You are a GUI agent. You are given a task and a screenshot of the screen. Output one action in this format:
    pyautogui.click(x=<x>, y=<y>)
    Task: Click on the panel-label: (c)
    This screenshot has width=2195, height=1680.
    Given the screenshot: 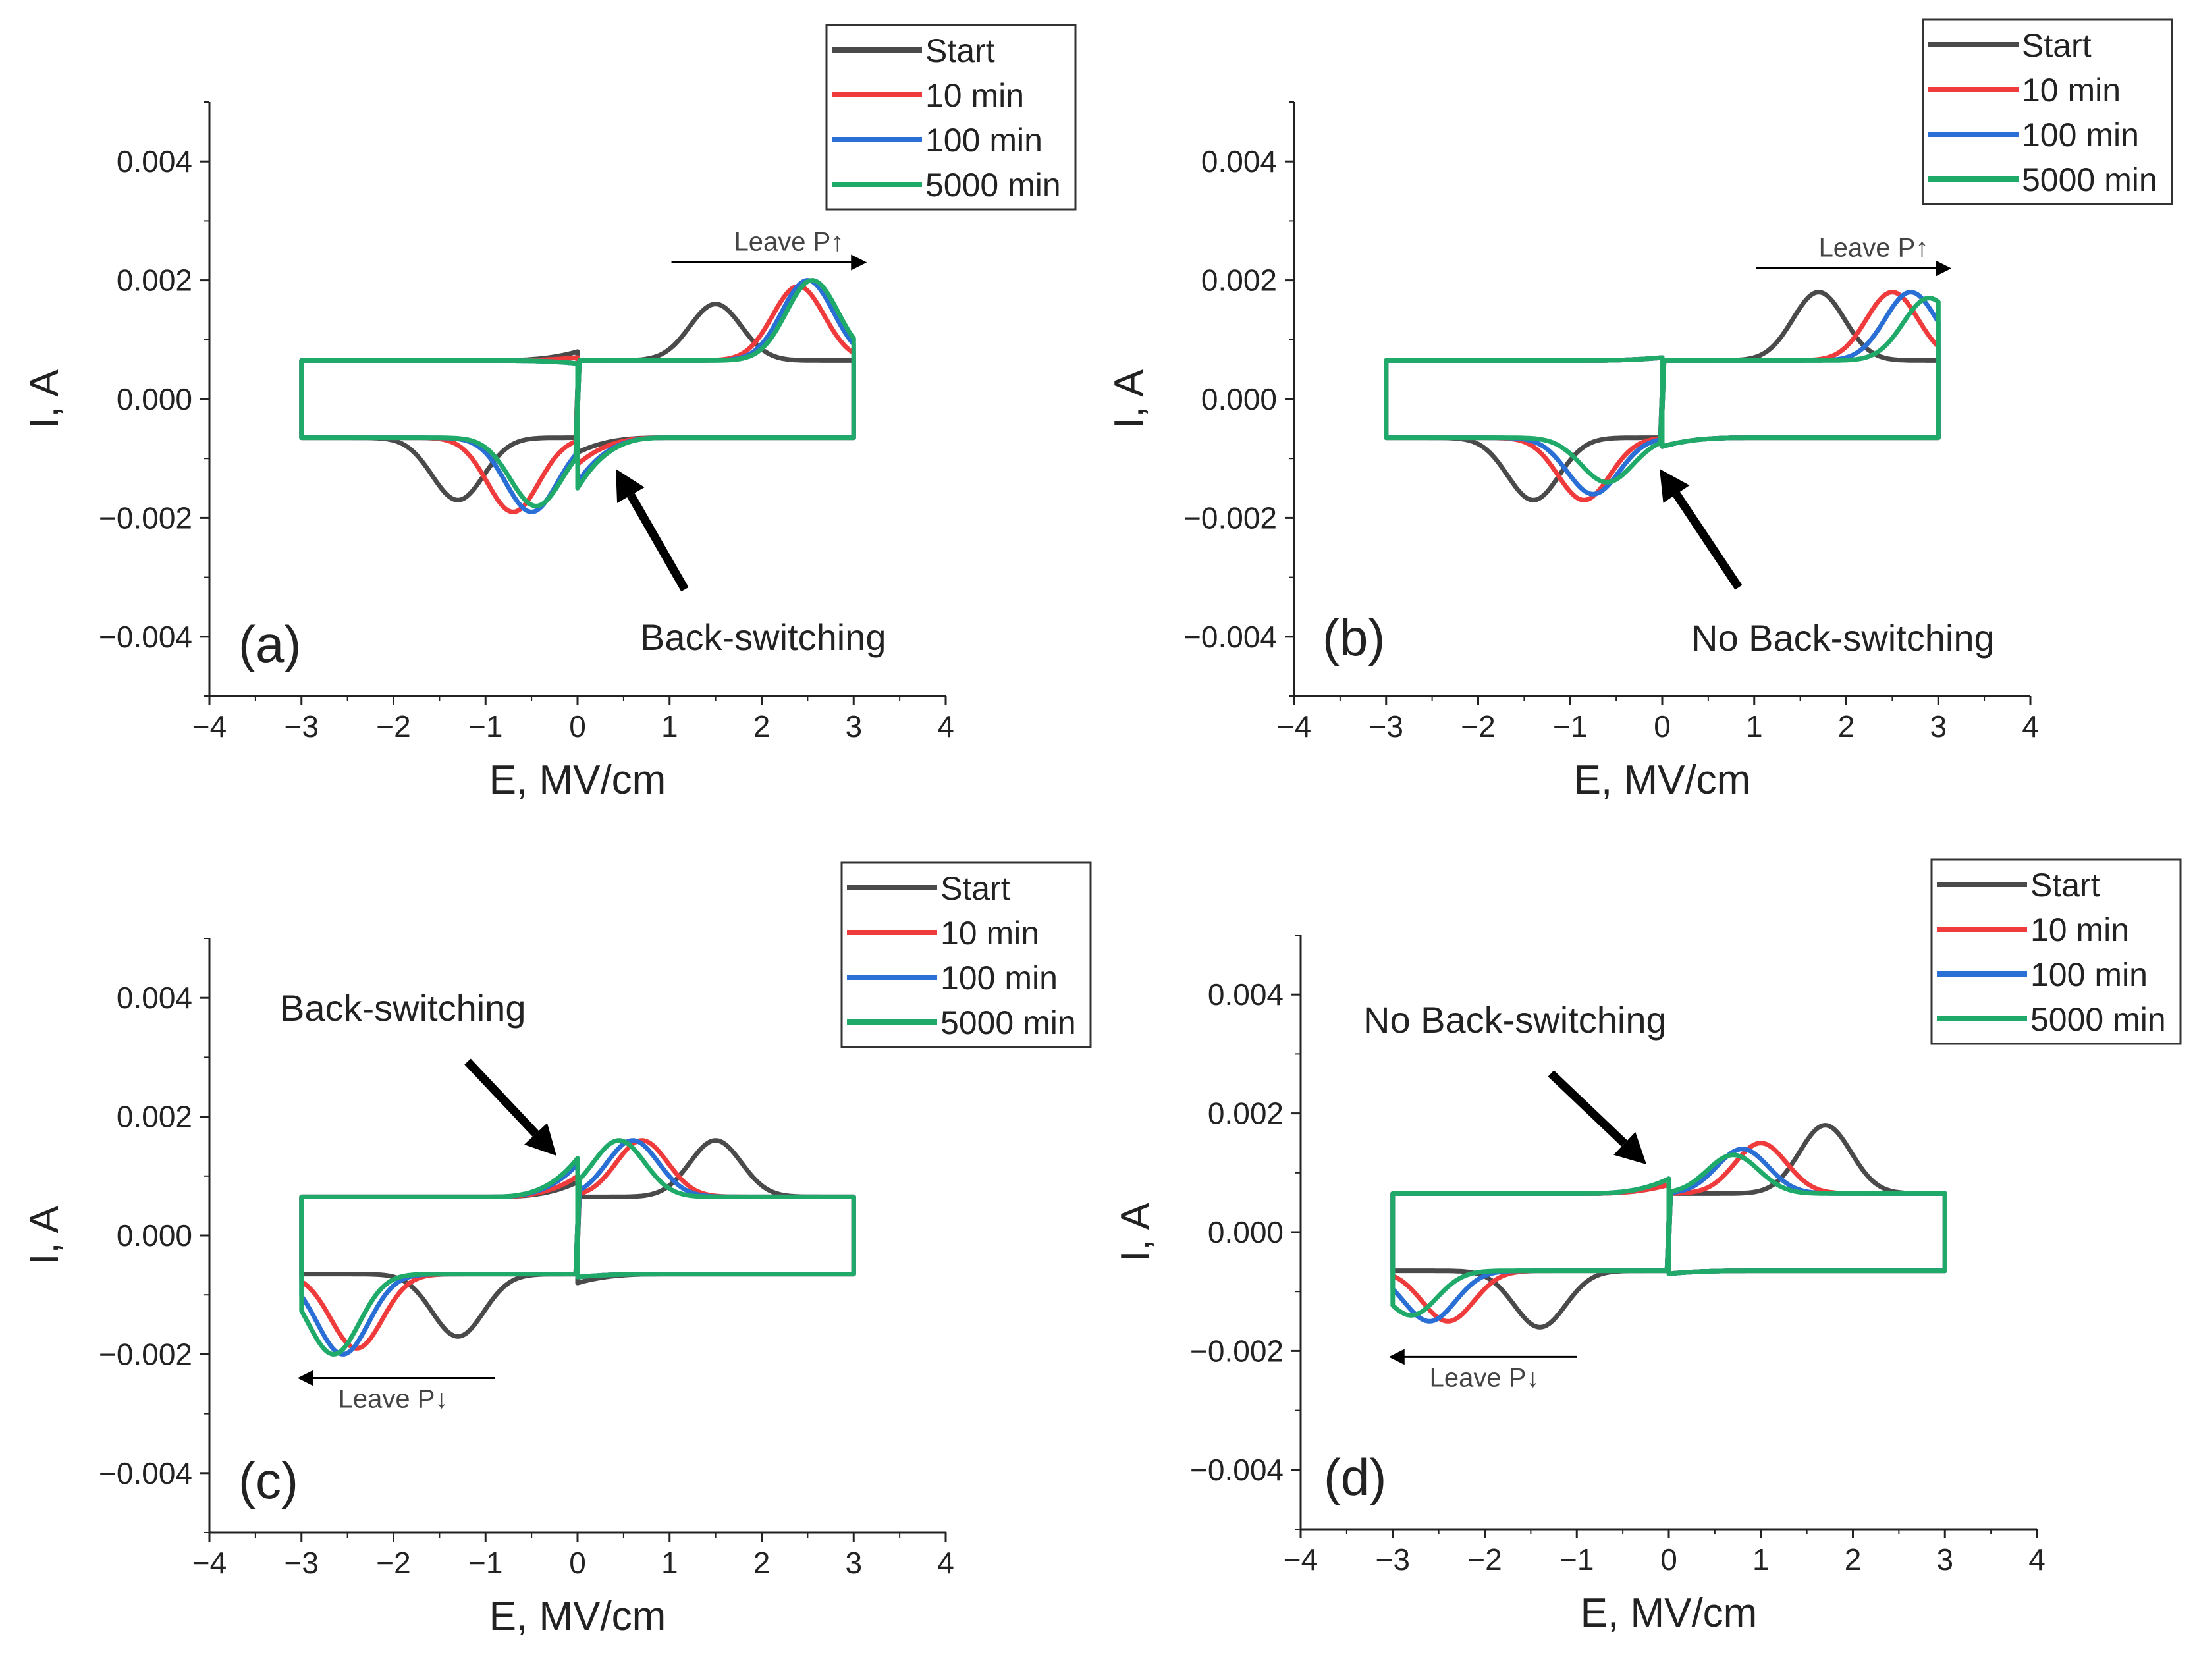 What is the action you would take?
    pyautogui.click(x=268, y=1480)
    